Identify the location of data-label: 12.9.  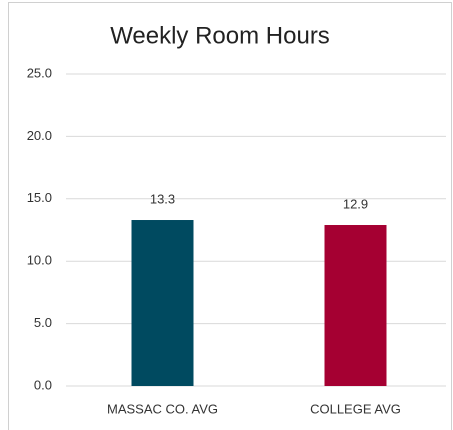
(355, 203).